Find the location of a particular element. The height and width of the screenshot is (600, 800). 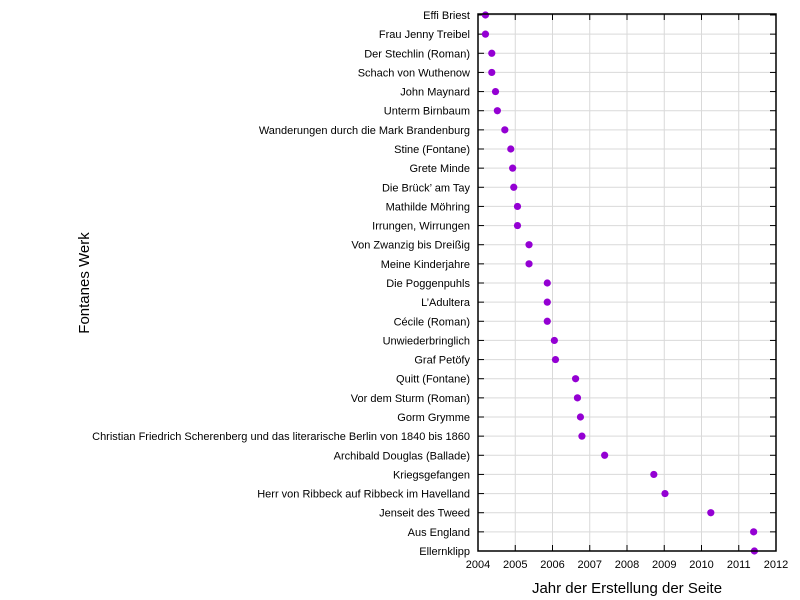

y-tick-label: Aus England is located at coordinates (439, 533).